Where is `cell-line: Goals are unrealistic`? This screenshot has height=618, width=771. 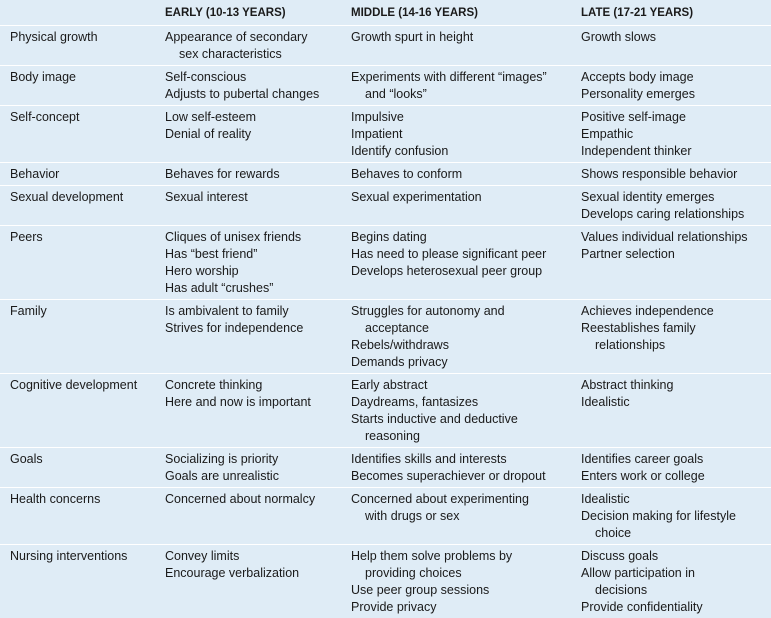 cell-line: Goals are unrealistic is located at coordinates (222, 476).